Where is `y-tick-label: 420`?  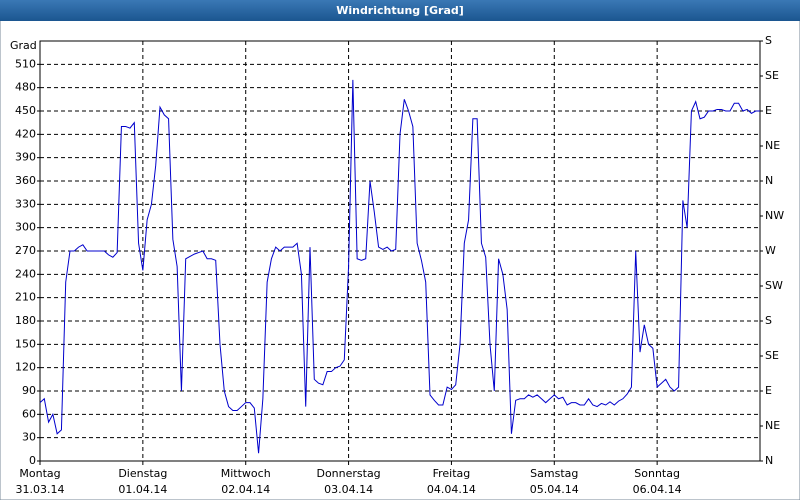 y-tick-label: 420 is located at coordinates (25, 133).